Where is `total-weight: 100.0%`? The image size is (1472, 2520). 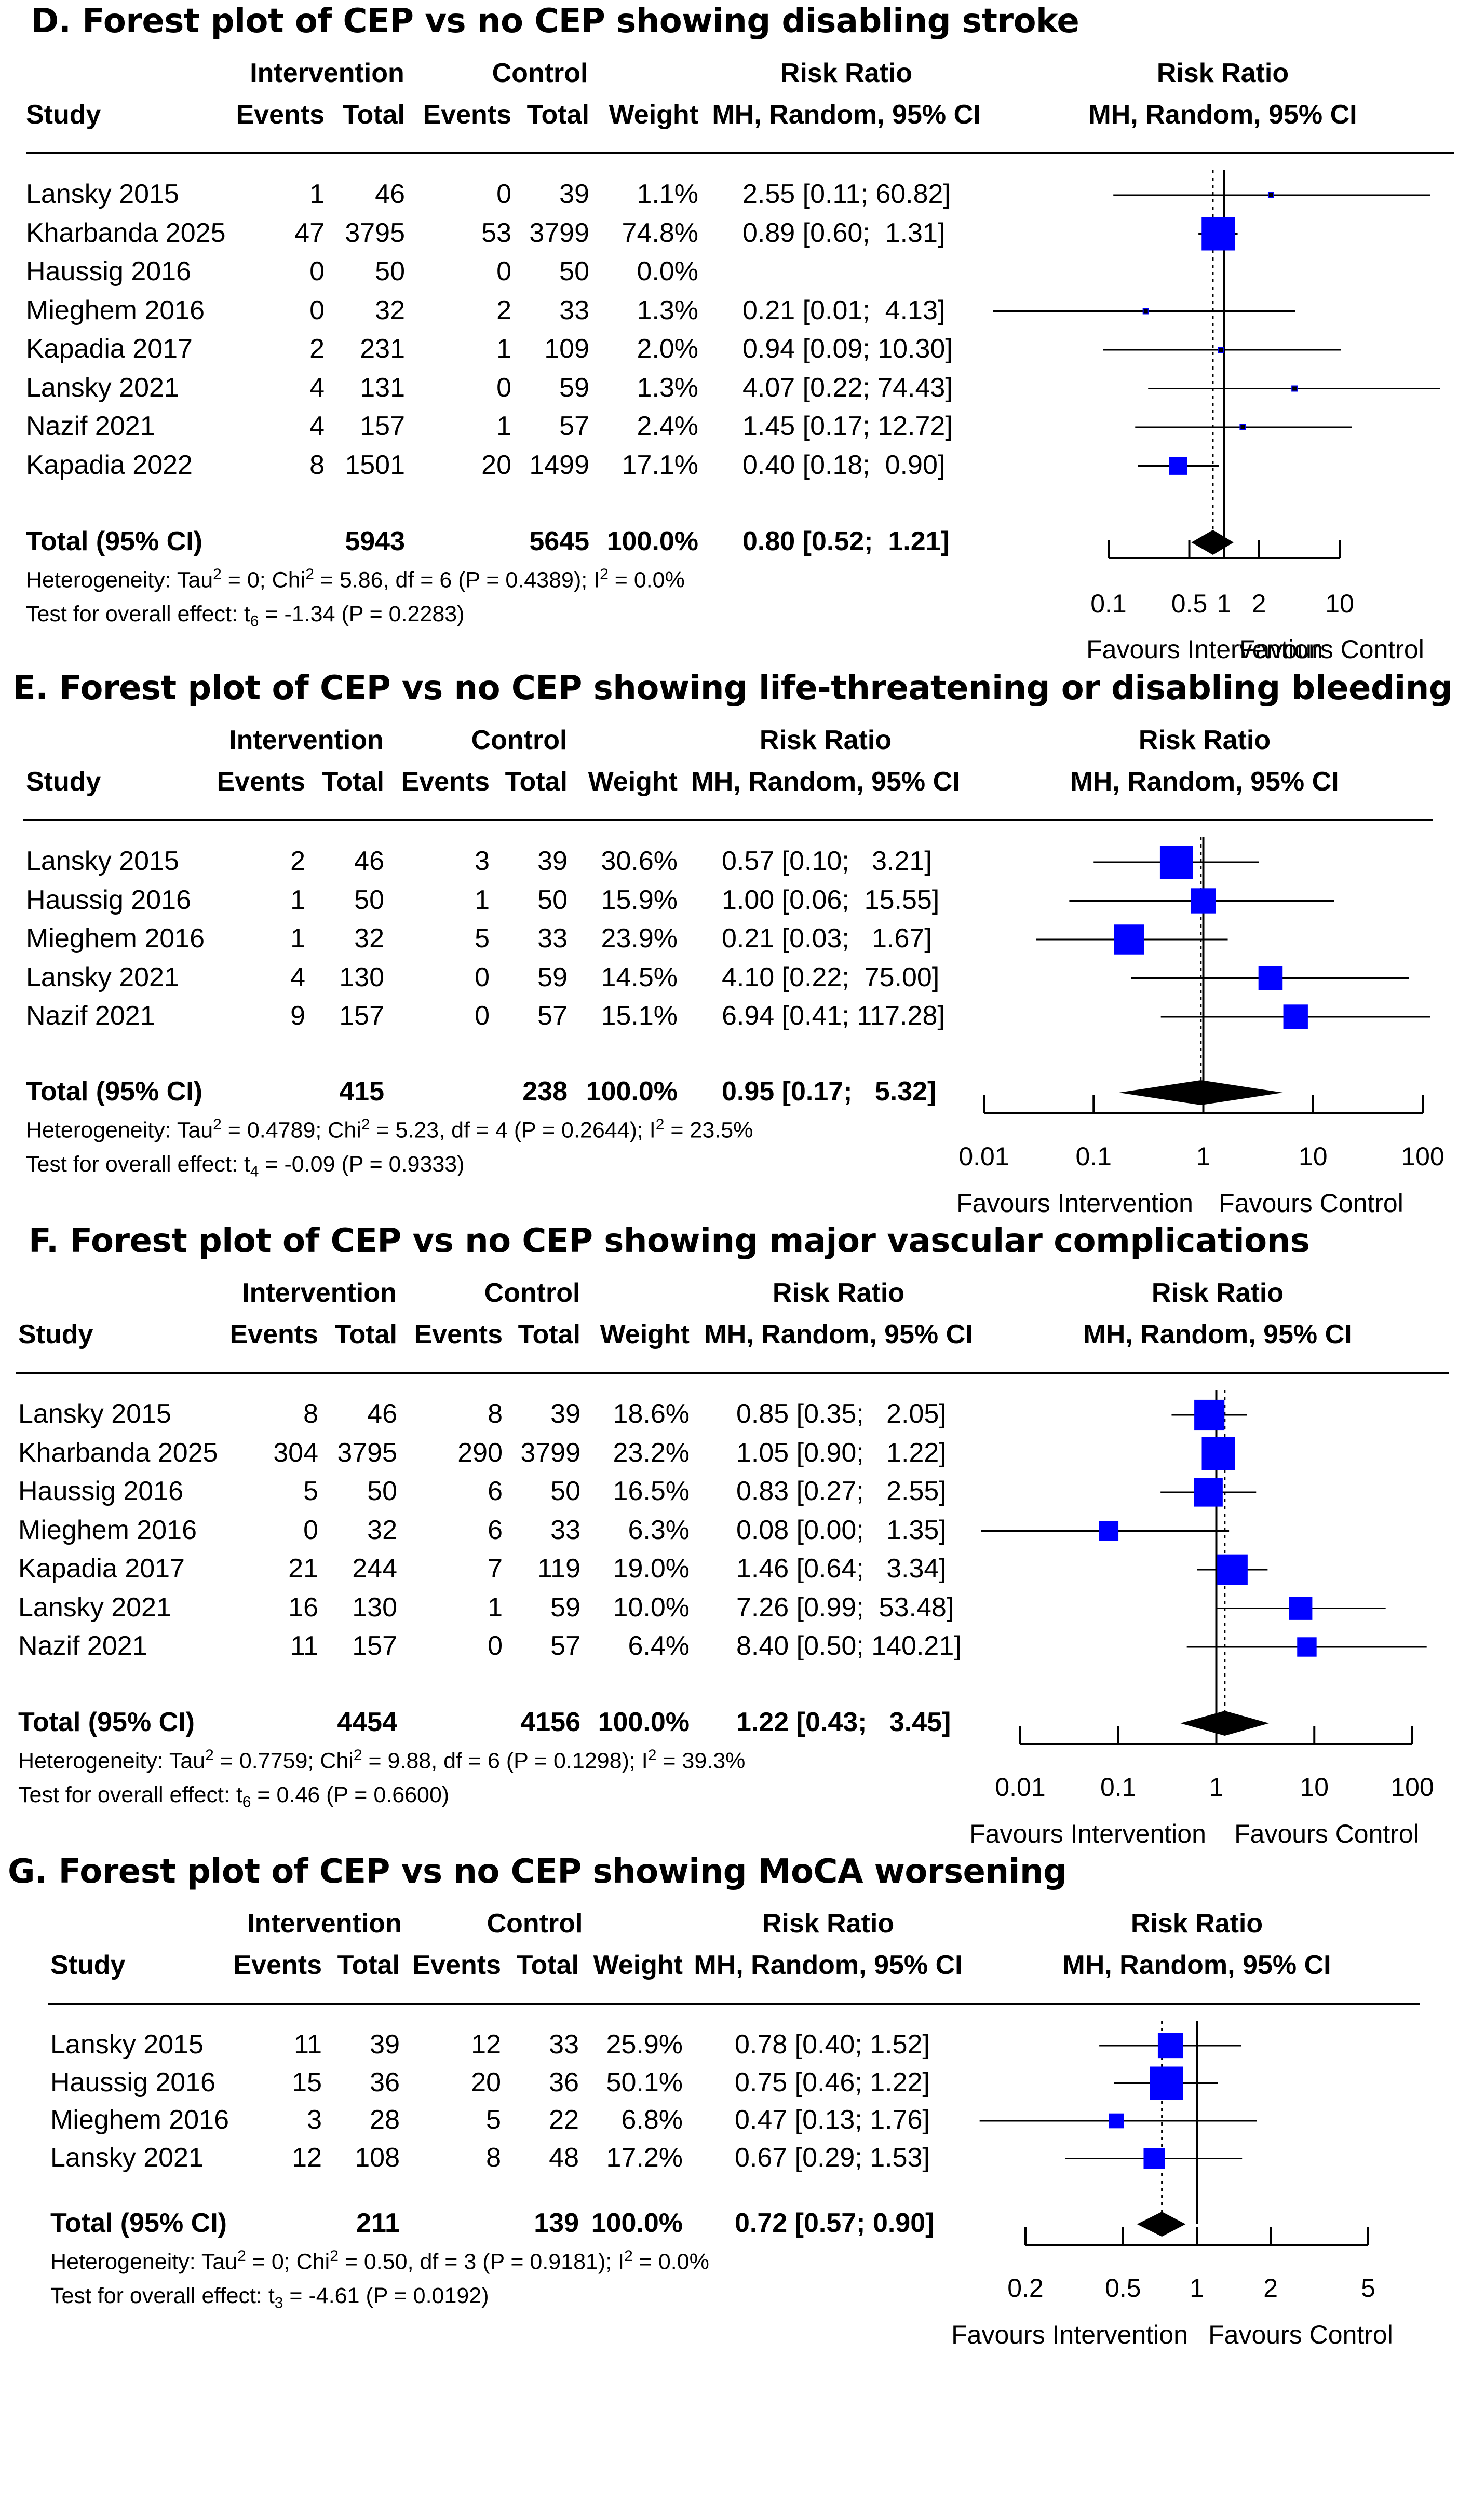 total-weight: 100.0% is located at coordinates (637, 2223).